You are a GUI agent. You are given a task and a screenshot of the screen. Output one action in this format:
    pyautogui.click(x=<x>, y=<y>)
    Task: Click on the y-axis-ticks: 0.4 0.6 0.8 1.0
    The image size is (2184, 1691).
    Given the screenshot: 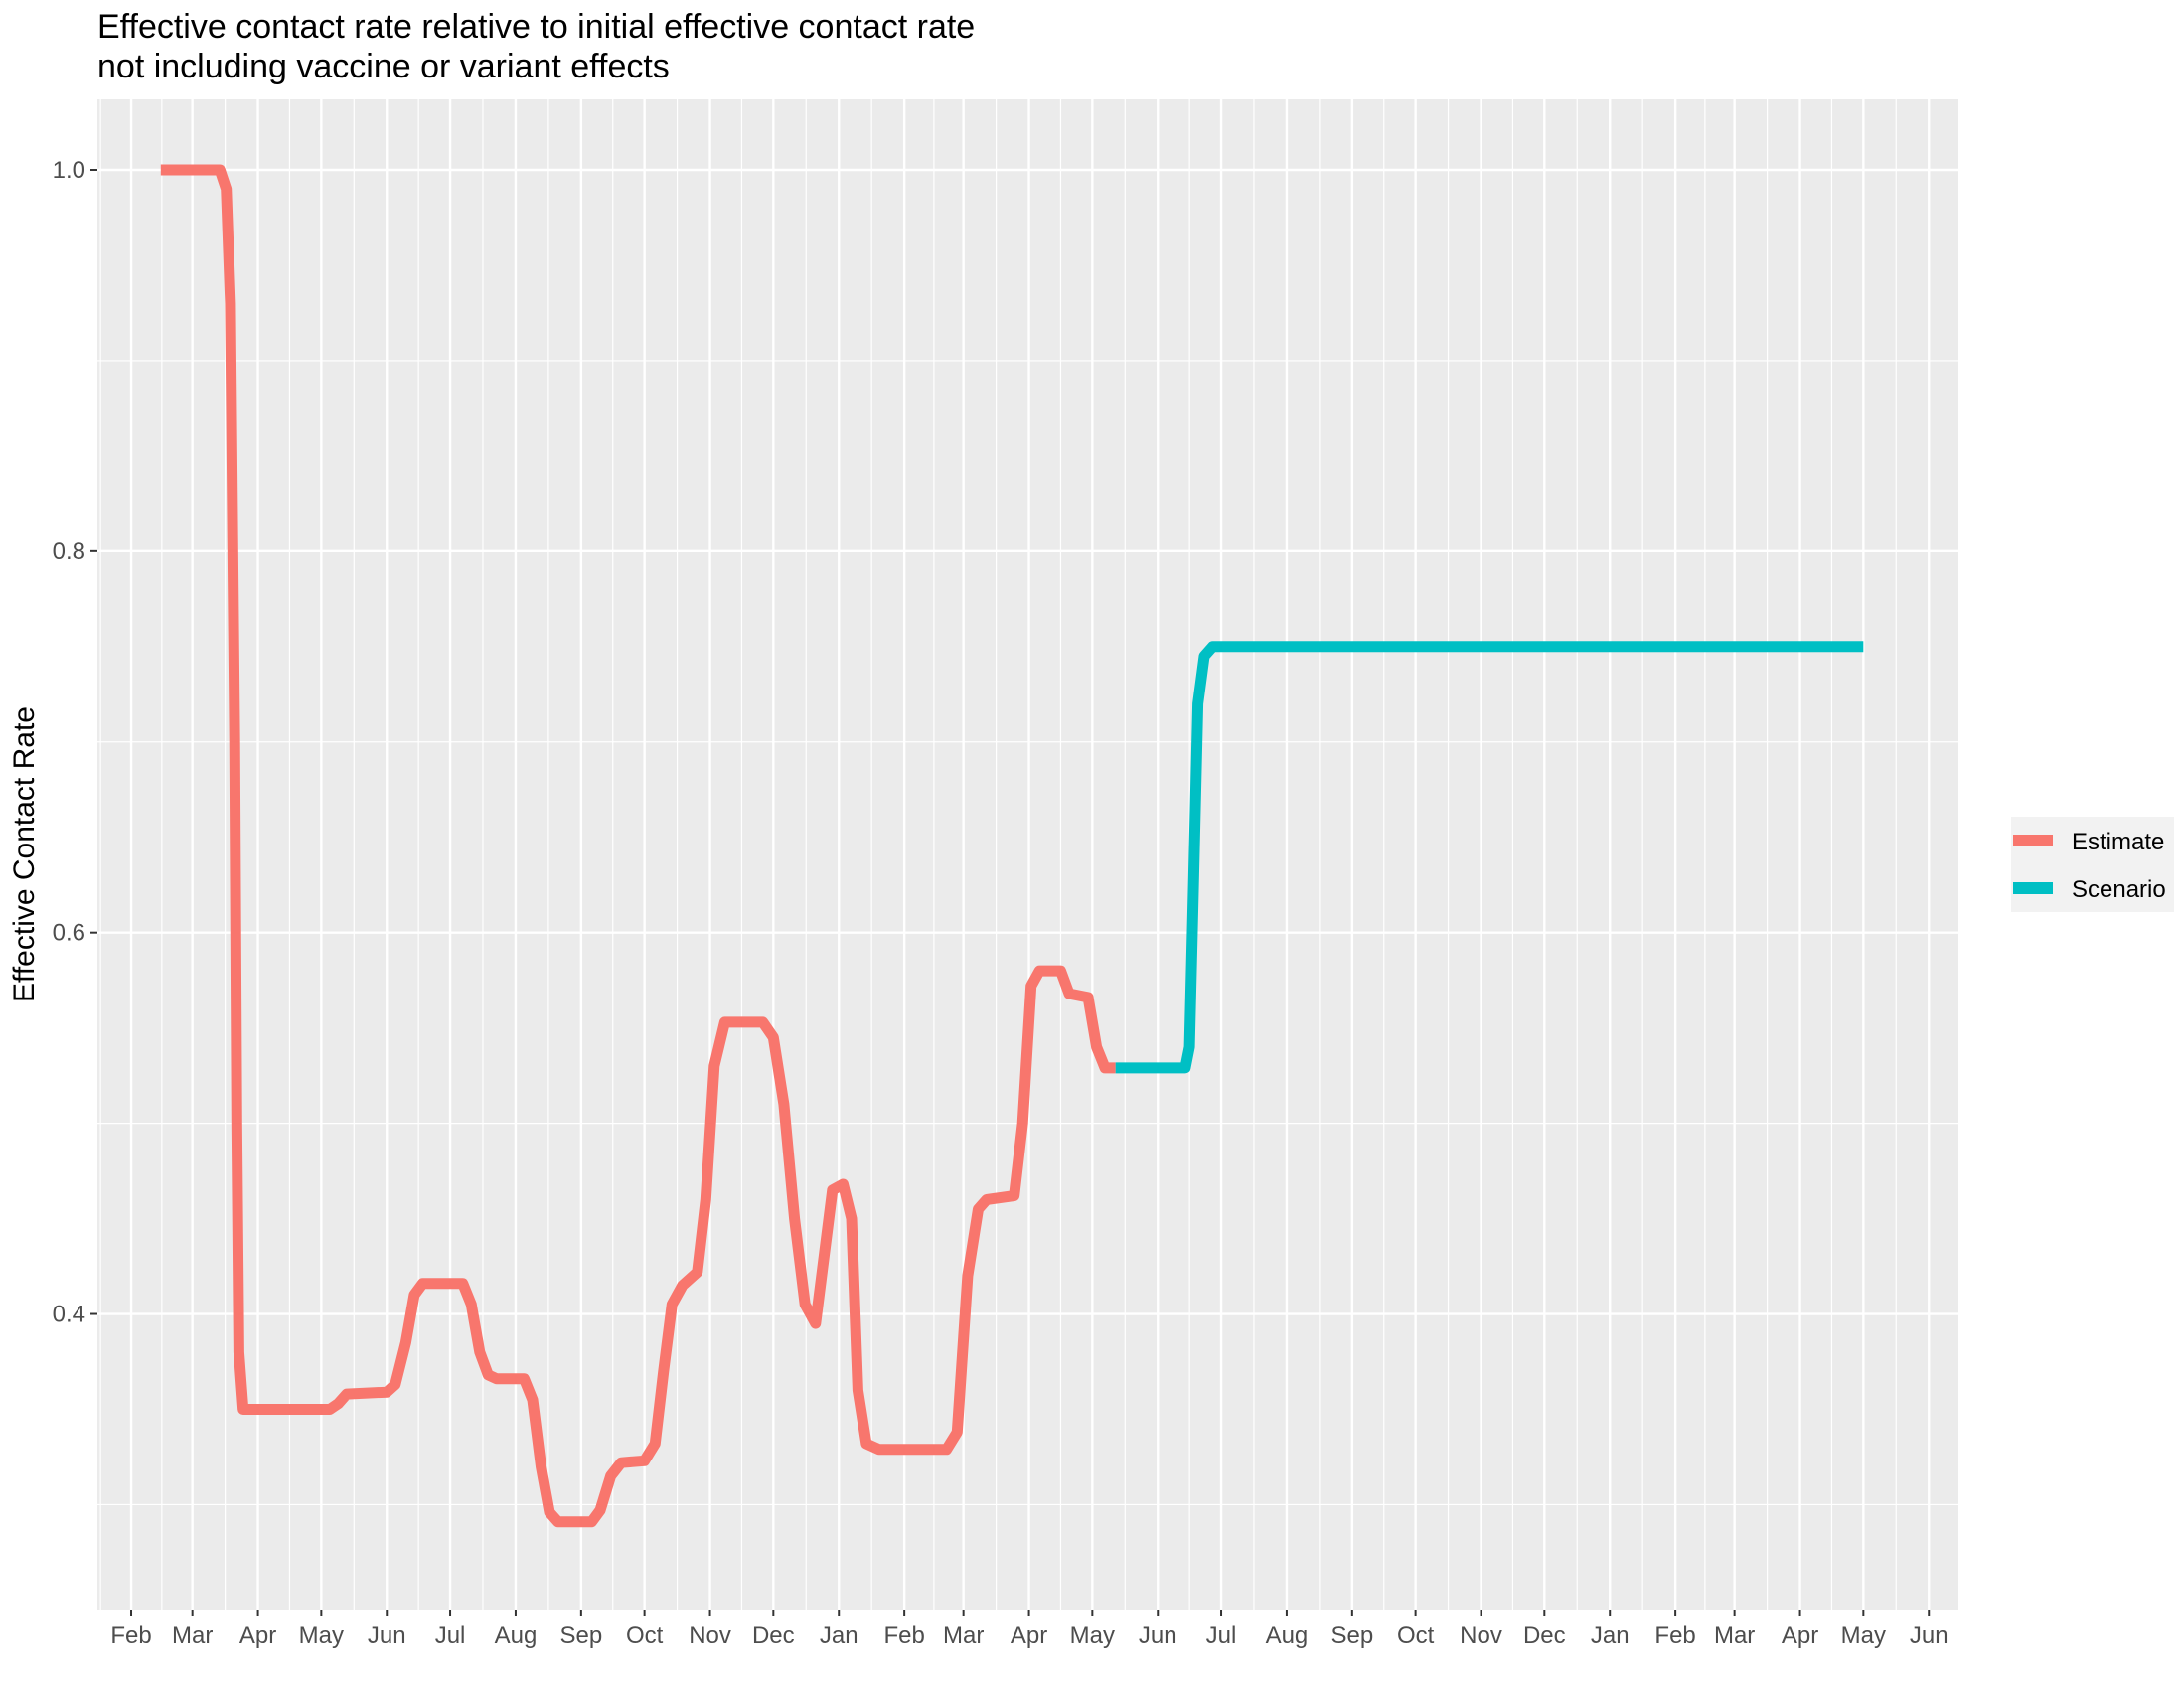 What is the action you would take?
    pyautogui.click(x=75, y=742)
    